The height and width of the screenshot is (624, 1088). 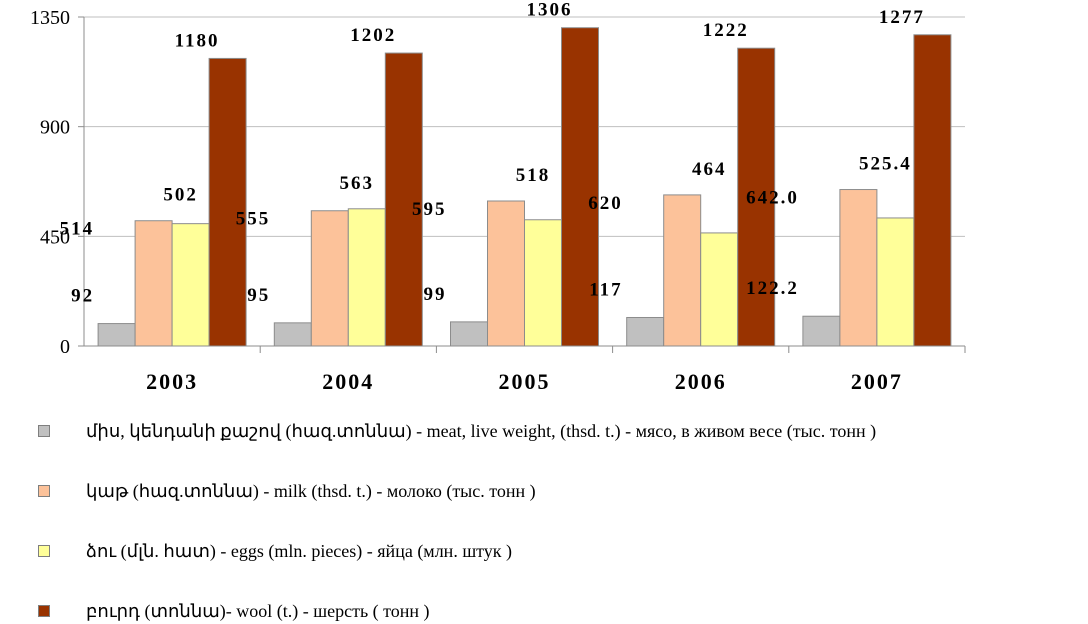 I want to click on y-tick-label: 0, so click(x=65, y=347).